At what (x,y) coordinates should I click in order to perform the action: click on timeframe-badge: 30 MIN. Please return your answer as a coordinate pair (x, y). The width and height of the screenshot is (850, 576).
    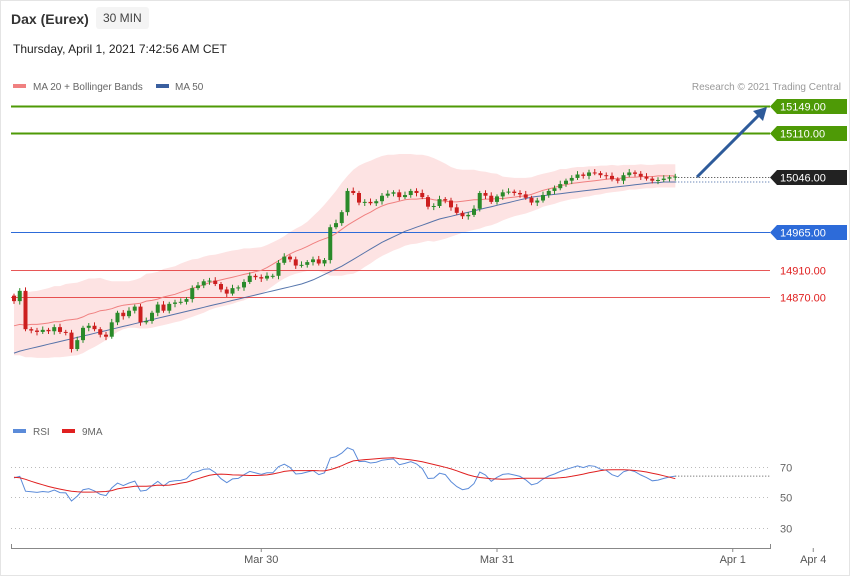
    Looking at the image, I should click on (122, 18).